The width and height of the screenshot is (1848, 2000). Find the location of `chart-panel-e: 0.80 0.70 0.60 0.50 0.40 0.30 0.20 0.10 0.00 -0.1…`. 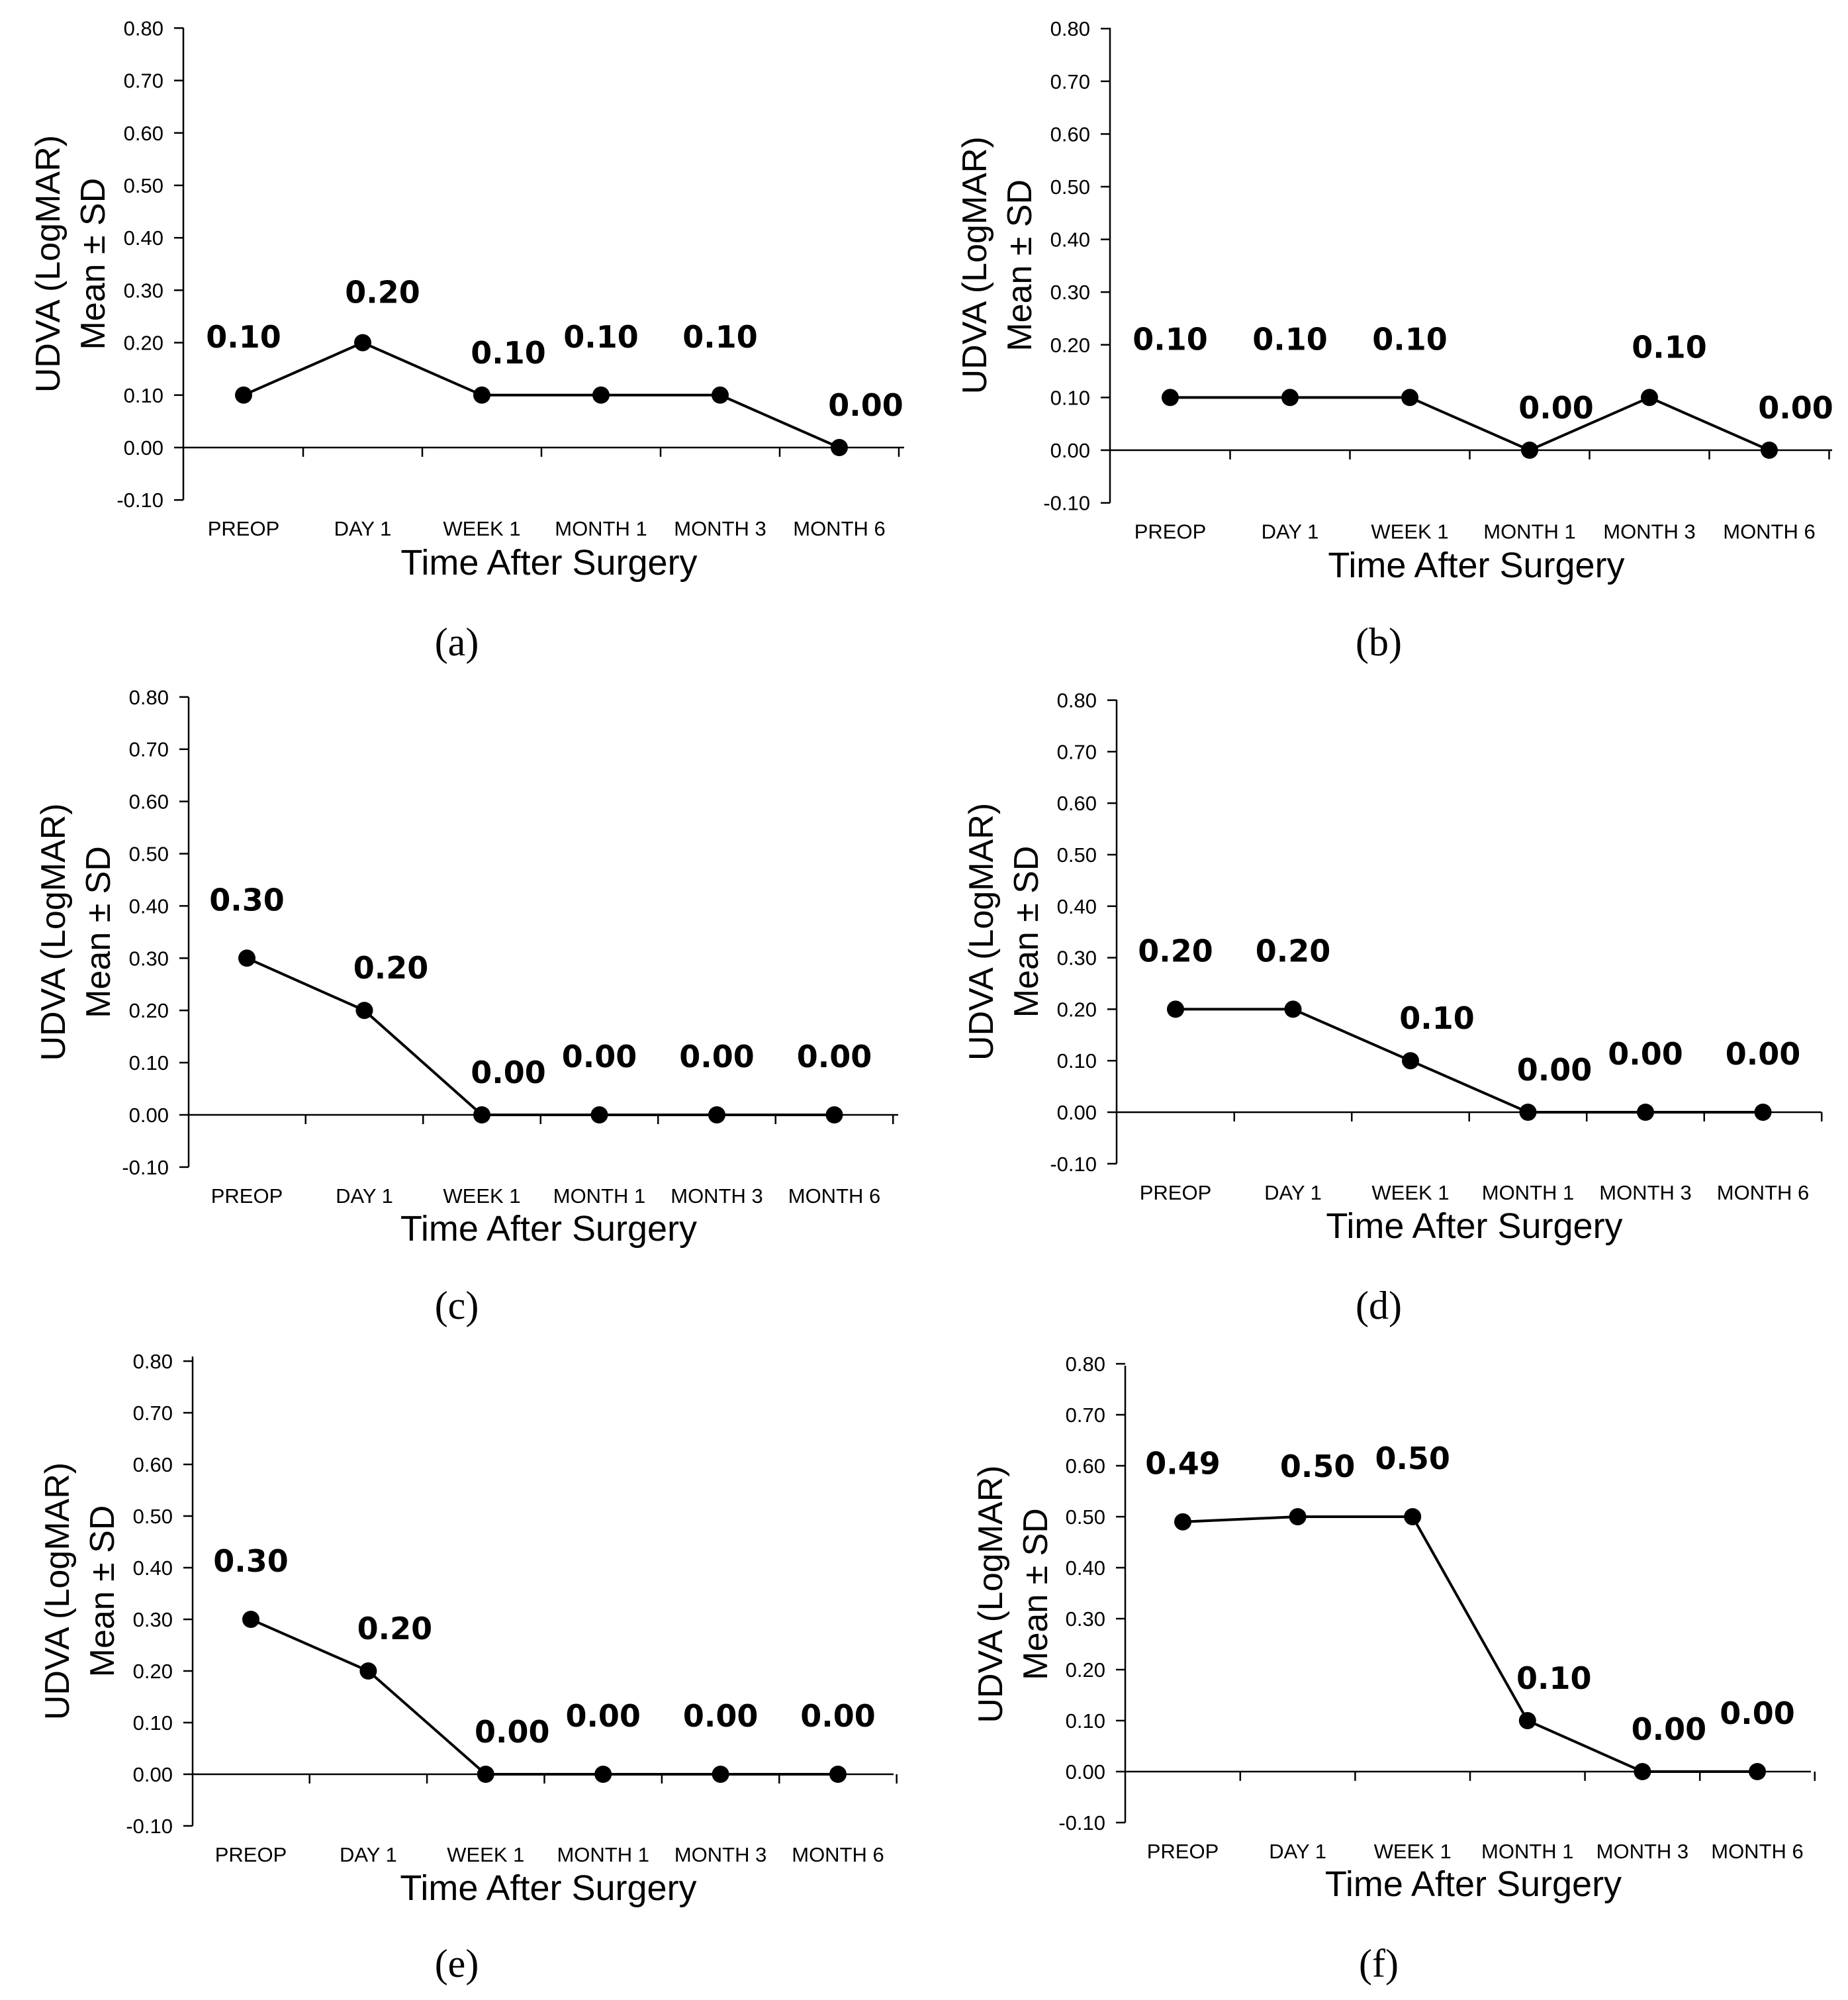

chart-panel-e: 0.80 0.70 0.60 0.50 0.40 0.30 0.20 0.10 0.00 -0.1… is located at coordinates (468, 1667).